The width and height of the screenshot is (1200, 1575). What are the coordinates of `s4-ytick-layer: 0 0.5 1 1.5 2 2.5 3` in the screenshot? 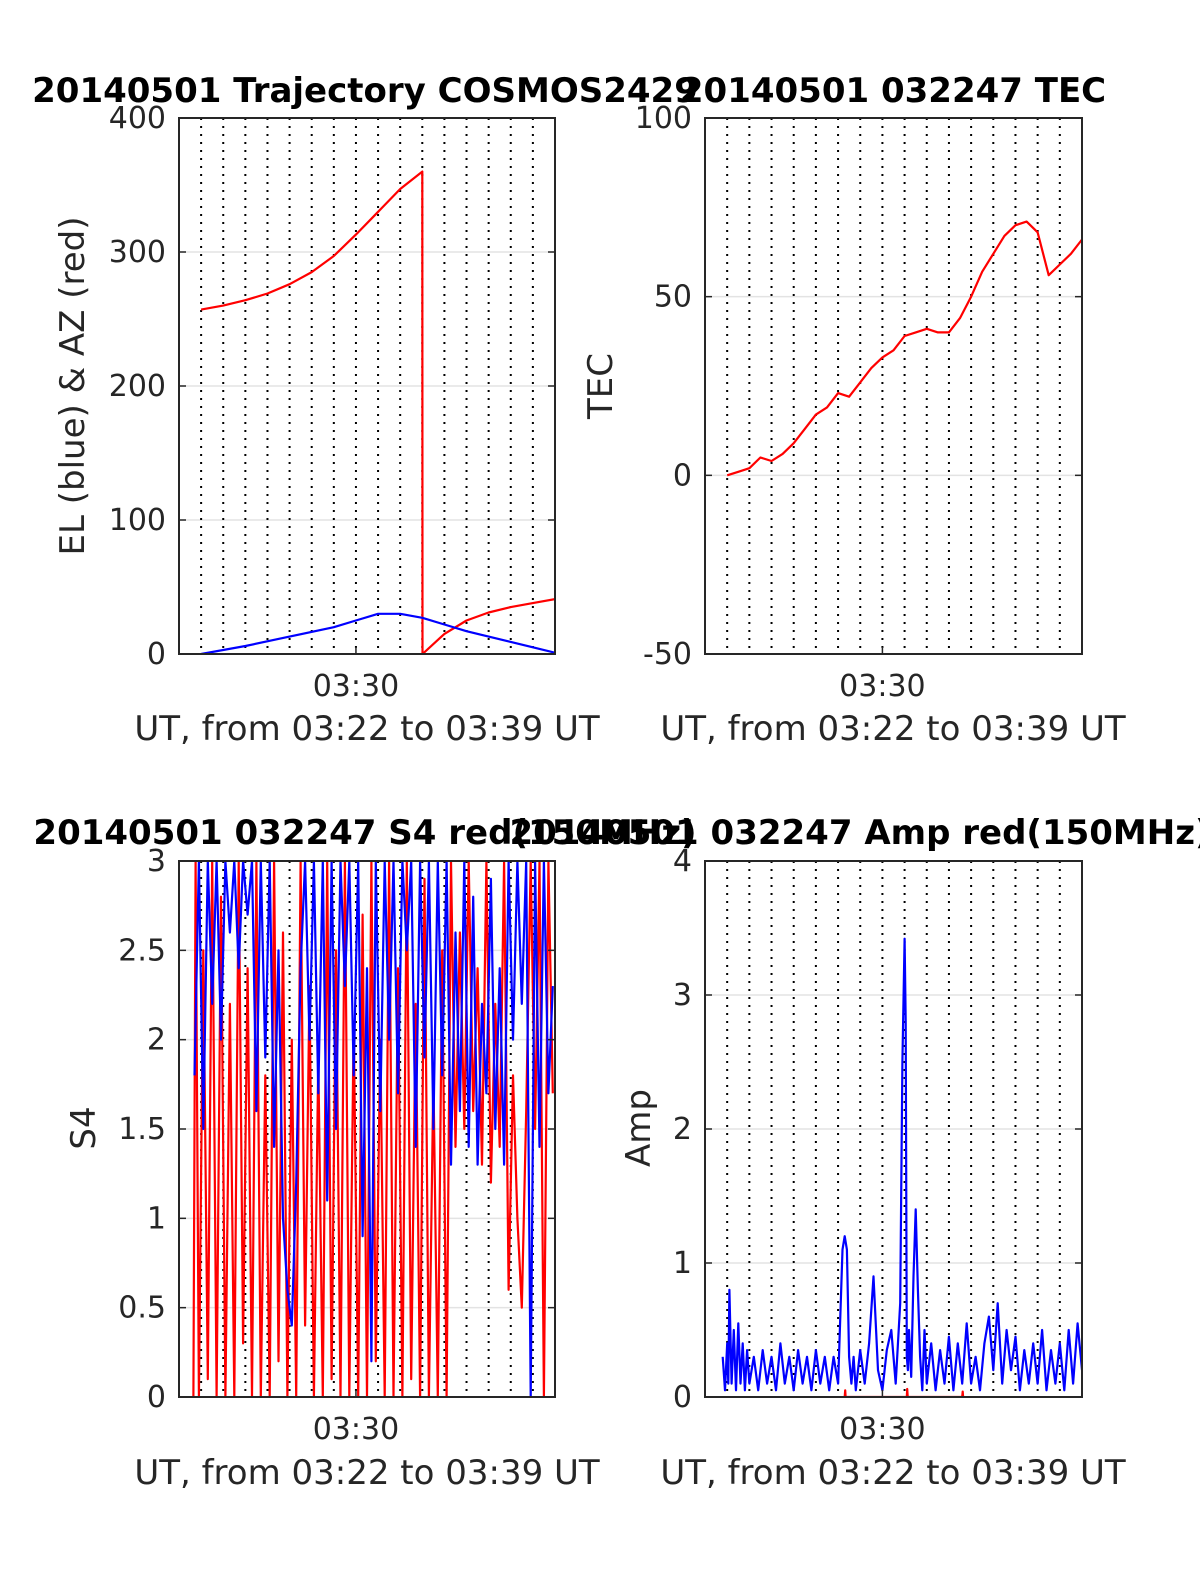 It's located at (336, 1129).